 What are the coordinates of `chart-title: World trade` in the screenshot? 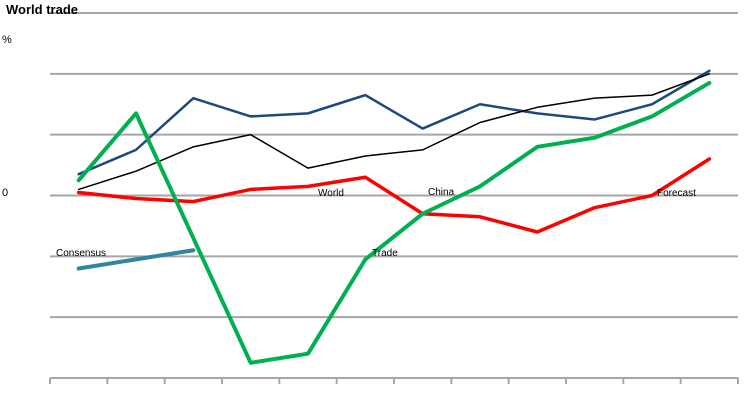 It's located at (42, 9).